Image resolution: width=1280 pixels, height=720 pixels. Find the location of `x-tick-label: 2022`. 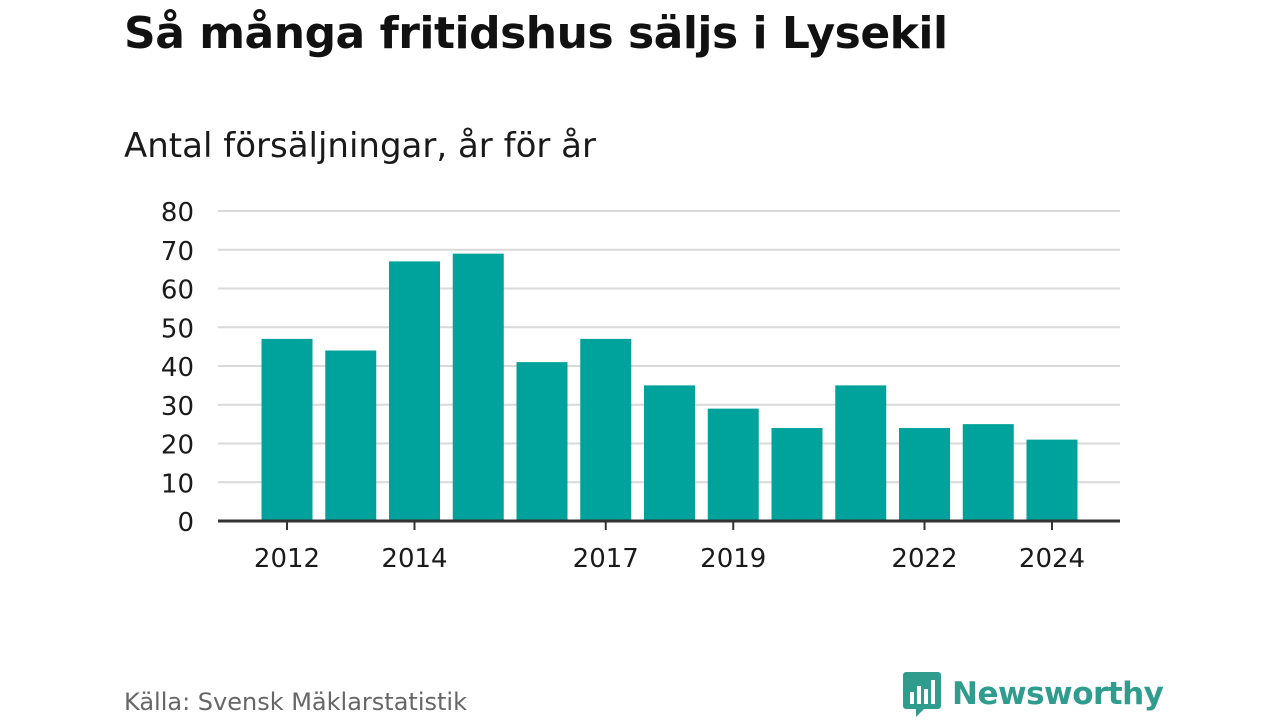

x-tick-label: 2022 is located at coordinates (924, 559).